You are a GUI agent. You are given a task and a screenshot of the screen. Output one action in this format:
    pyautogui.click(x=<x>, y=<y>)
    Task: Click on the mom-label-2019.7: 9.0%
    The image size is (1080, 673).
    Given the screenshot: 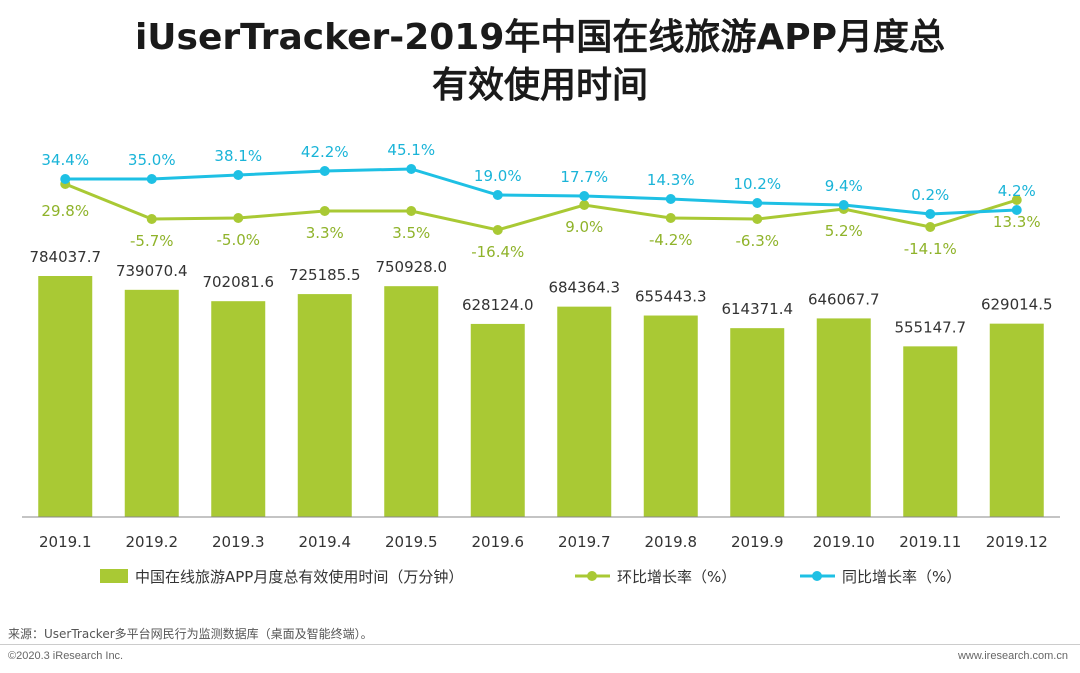 What is the action you would take?
    pyautogui.click(x=584, y=227)
    